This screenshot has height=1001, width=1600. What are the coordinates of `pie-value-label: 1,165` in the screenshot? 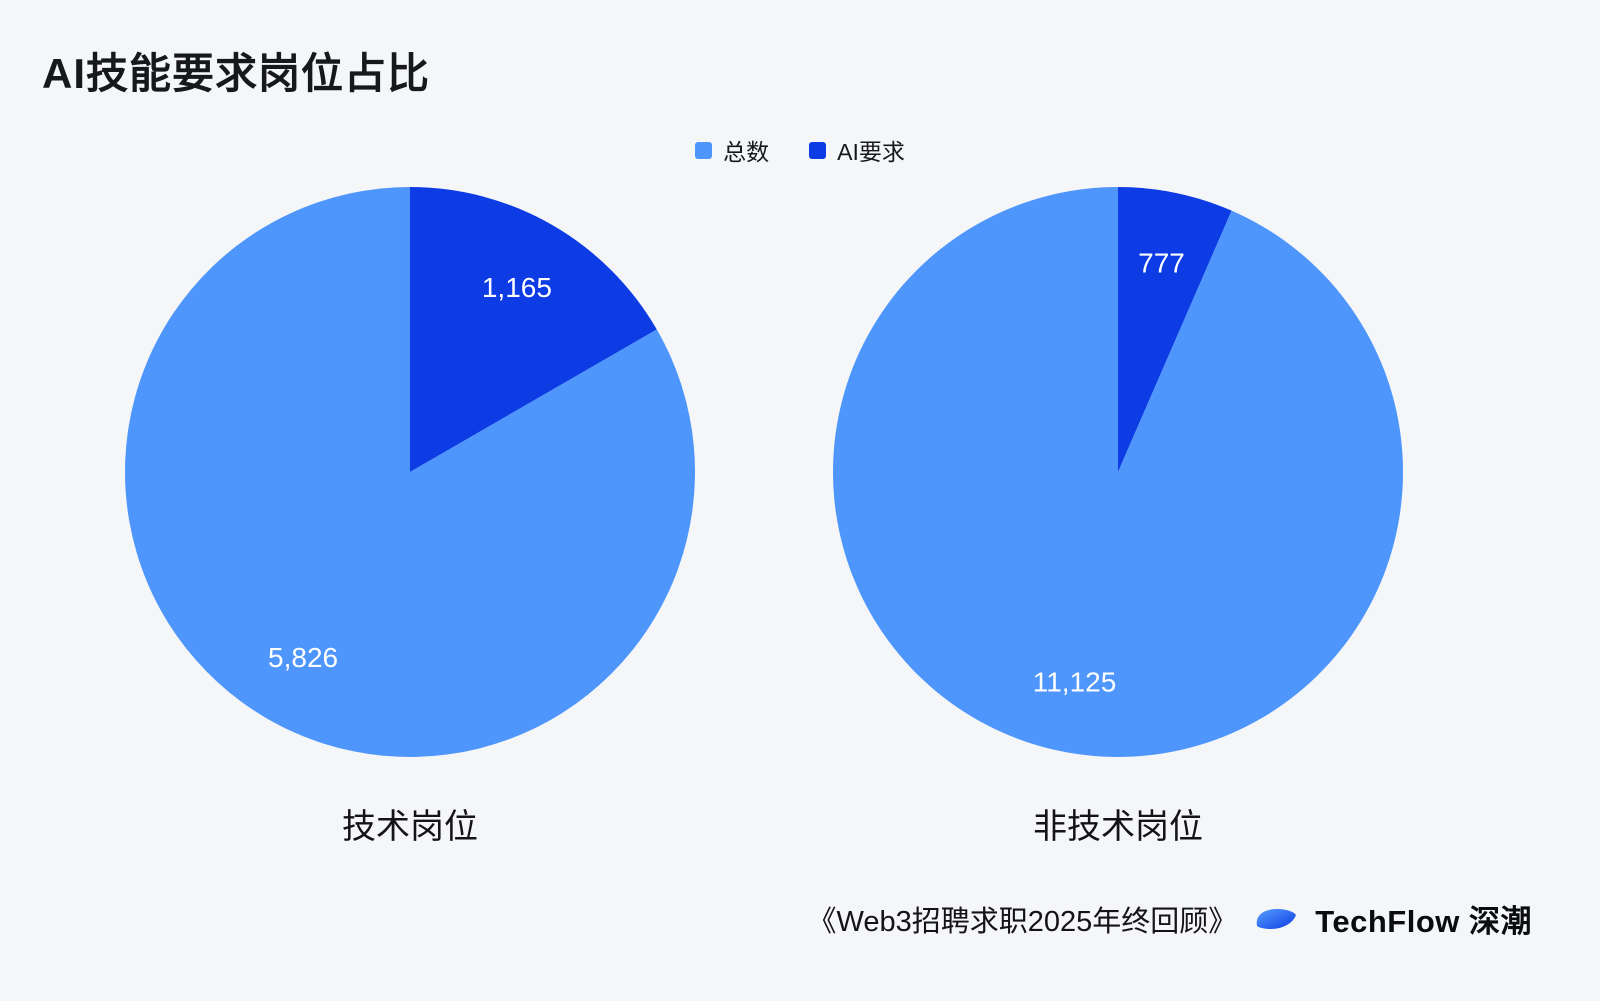 It's located at (517, 287).